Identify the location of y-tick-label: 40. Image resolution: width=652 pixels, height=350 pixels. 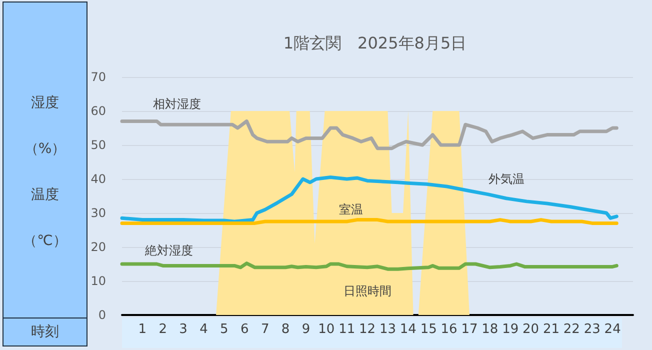
(98, 179).